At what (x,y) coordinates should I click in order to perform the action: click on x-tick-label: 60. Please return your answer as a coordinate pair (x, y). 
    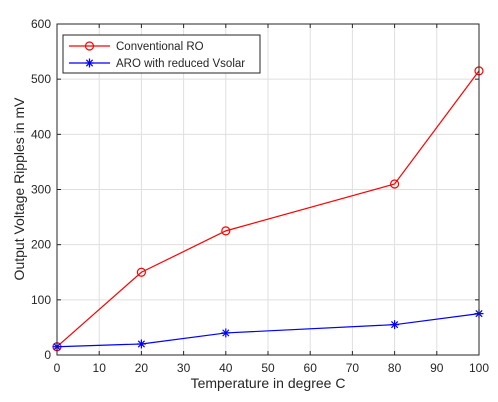
    Looking at the image, I should click on (311, 368).